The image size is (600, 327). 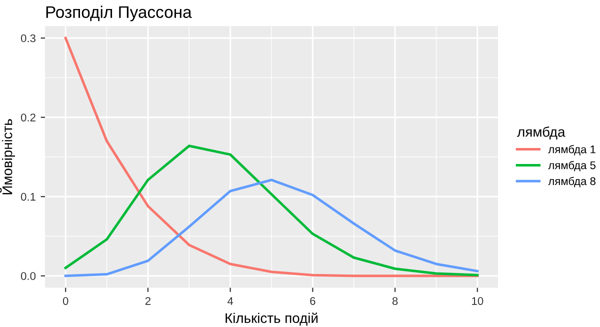 I want to click on legend-label: лямбда 8, so click(x=572, y=182).